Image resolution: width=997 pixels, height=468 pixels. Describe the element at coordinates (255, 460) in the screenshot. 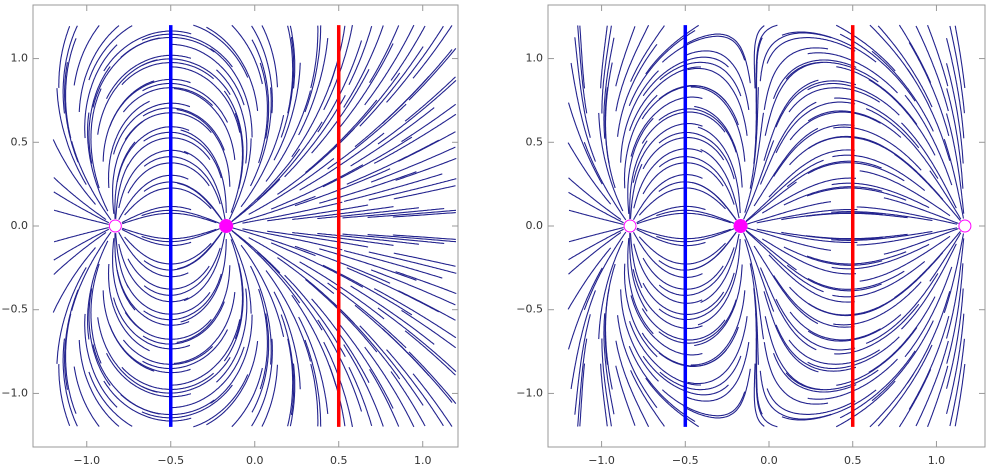

I see `x-tick-label: 0.0` at that location.